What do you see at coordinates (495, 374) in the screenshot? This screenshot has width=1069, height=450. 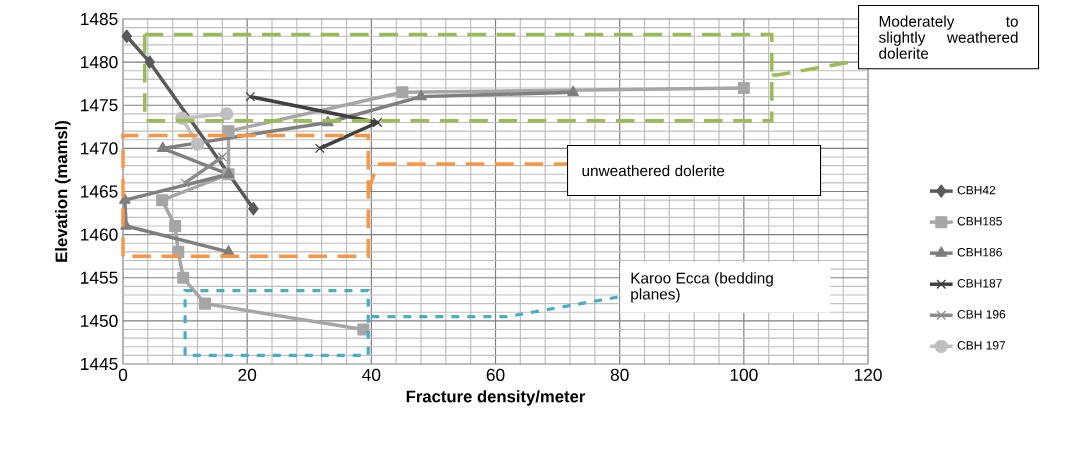 I see `x-tick-label: 60` at bounding box center [495, 374].